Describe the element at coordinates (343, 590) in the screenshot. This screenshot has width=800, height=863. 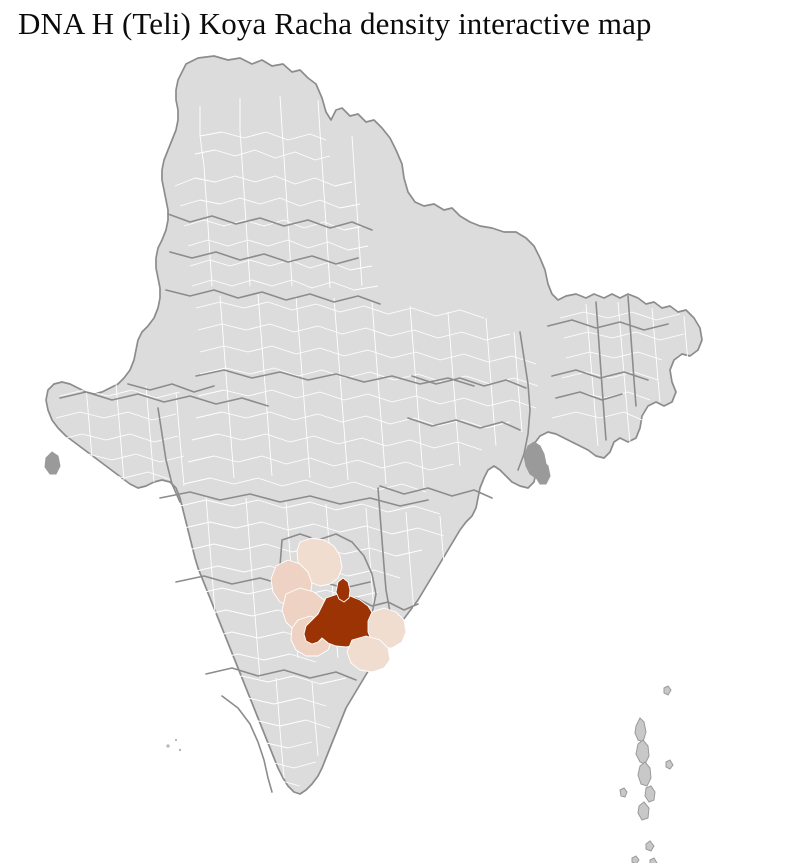
I see `district-core-north-spur` at that location.